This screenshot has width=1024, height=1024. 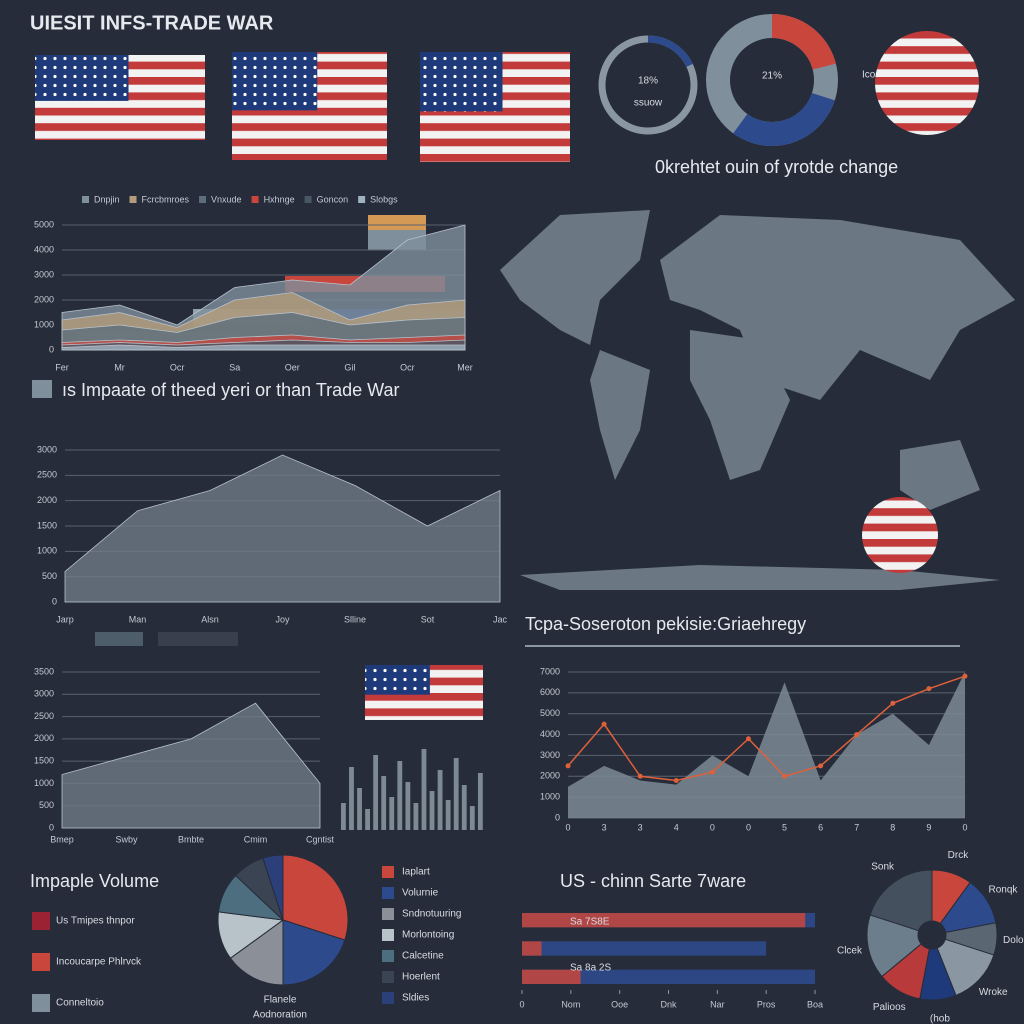 I want to click on annotation: Sa 8a 2S, so click(x=590, y=968).